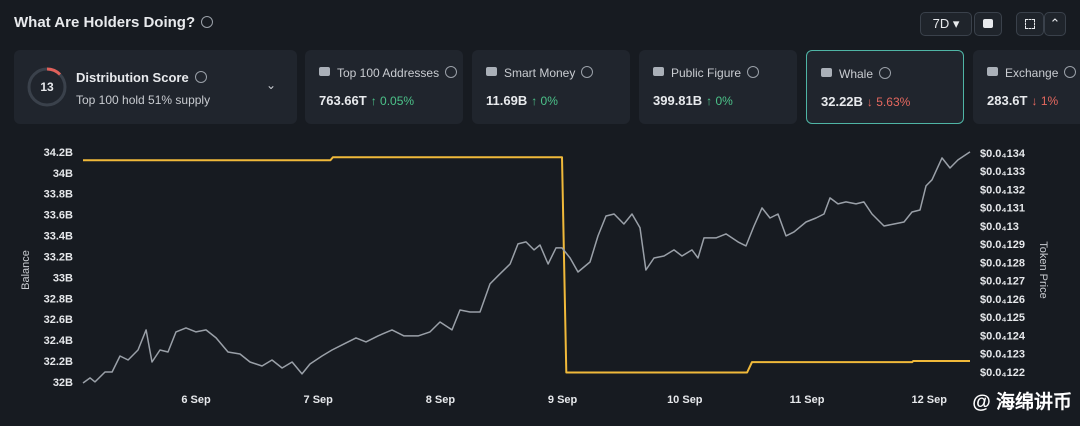  Describe the element at coordinates (888, 102) in the screenshot. I see `card-change: ↓ 5.63%` at that location.